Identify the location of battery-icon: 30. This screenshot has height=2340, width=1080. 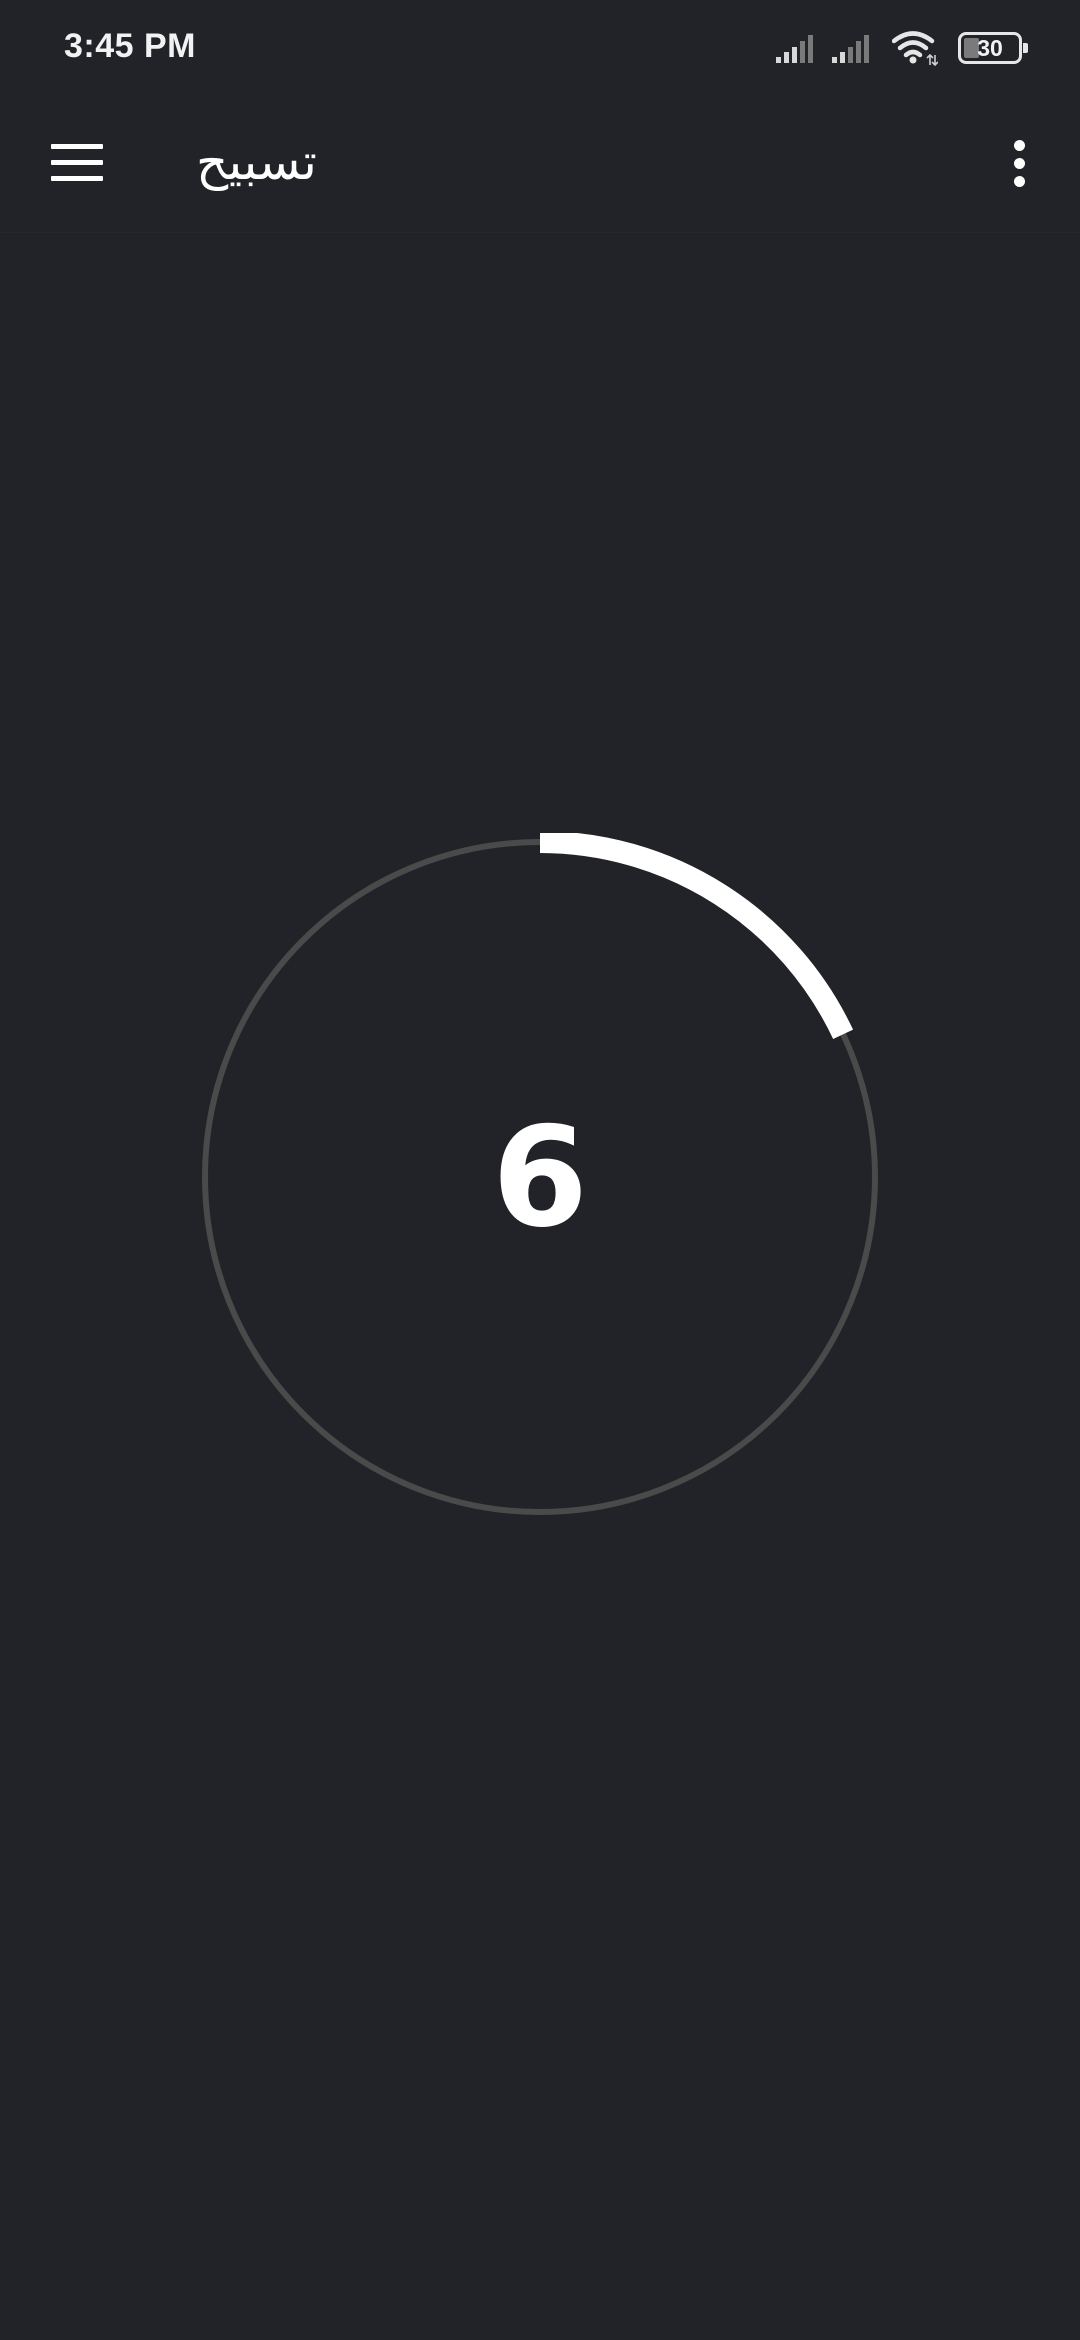
(993, 48).